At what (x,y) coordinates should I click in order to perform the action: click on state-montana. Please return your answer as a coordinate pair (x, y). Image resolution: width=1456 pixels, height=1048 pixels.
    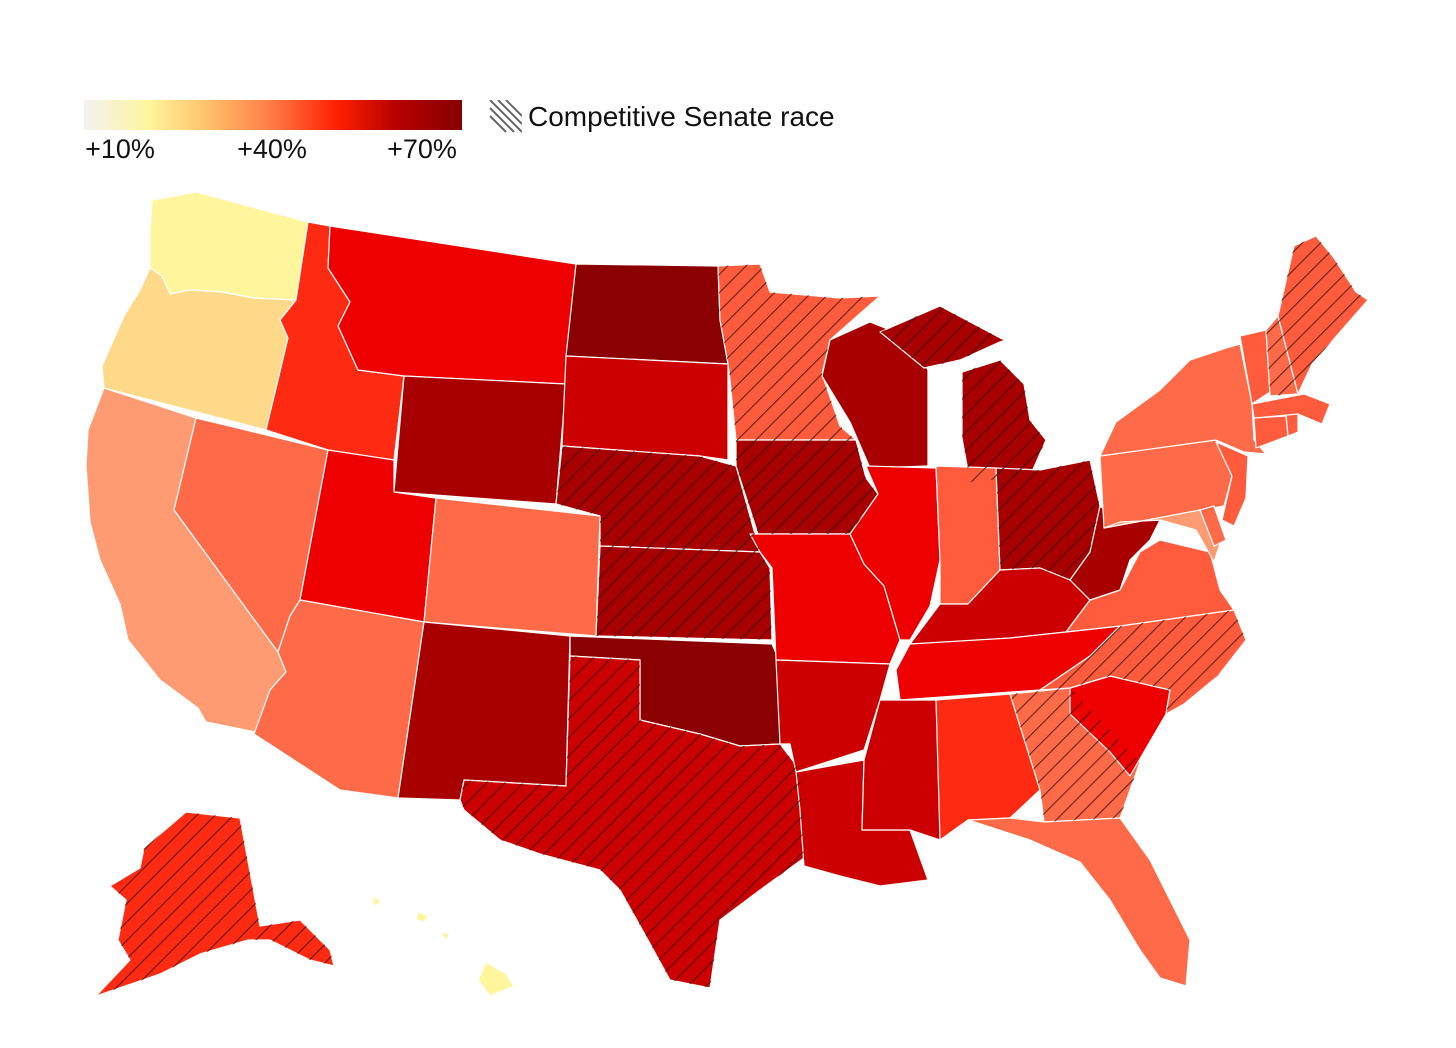
    Looking at the image, I should click on (452, 305).